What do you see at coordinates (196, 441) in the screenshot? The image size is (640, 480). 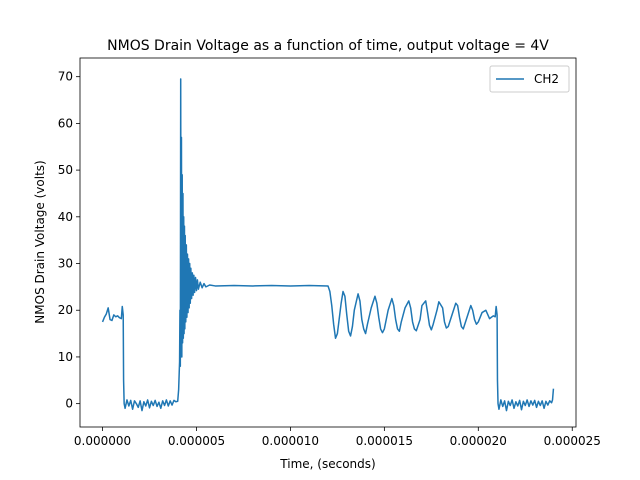 I see `x-tick-label: 0.000005` at bounding box center [196, 441].